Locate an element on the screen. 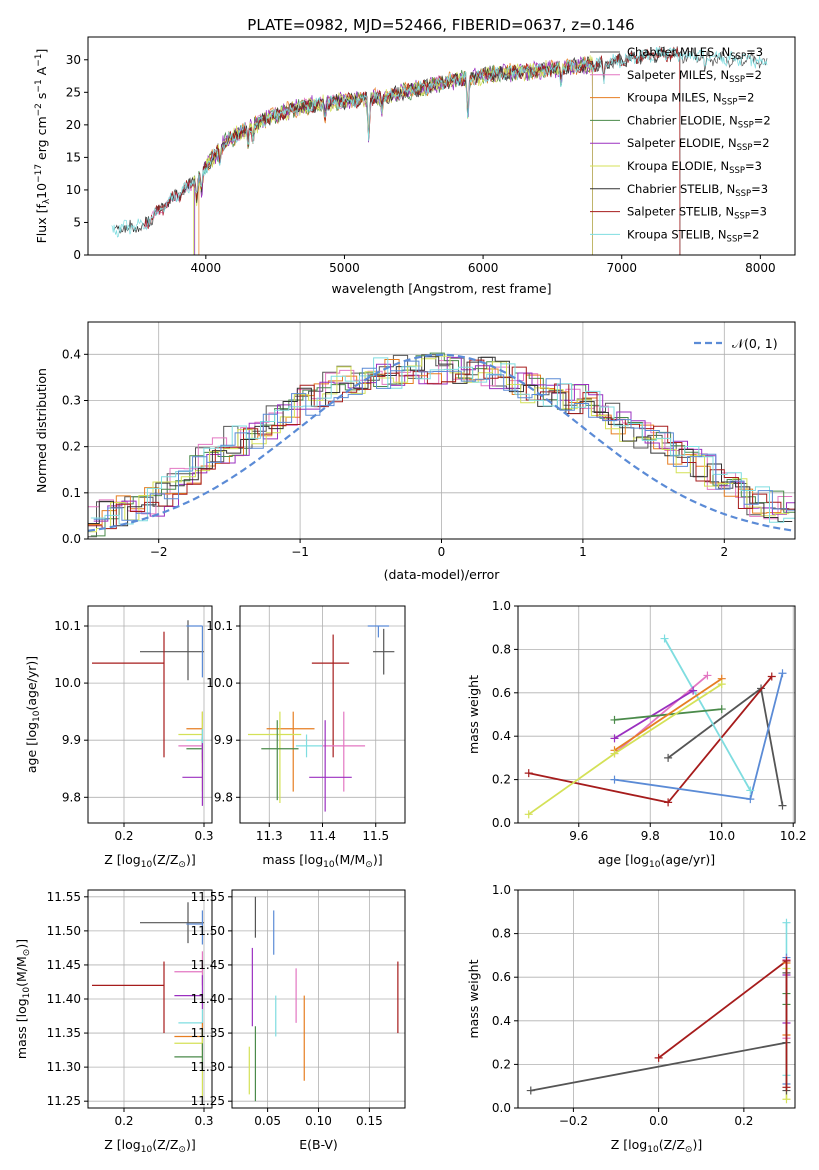  y-axis-label-part: −17 is located at coordinates (39, 173).